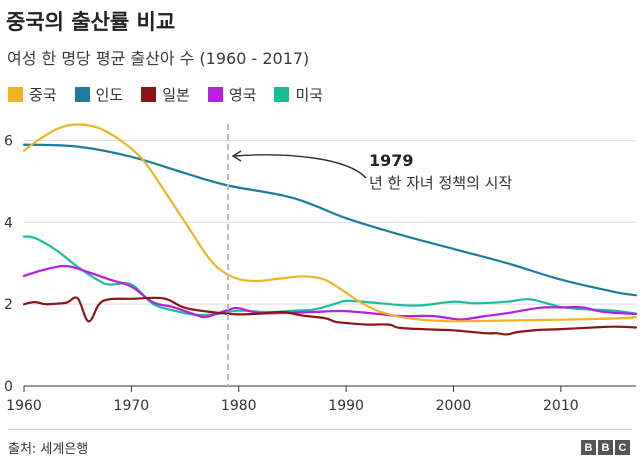 Image resolution: width=640 pixels, height=462 pixels. I want to click on x-tick-label: 2010, so click(561, 406).